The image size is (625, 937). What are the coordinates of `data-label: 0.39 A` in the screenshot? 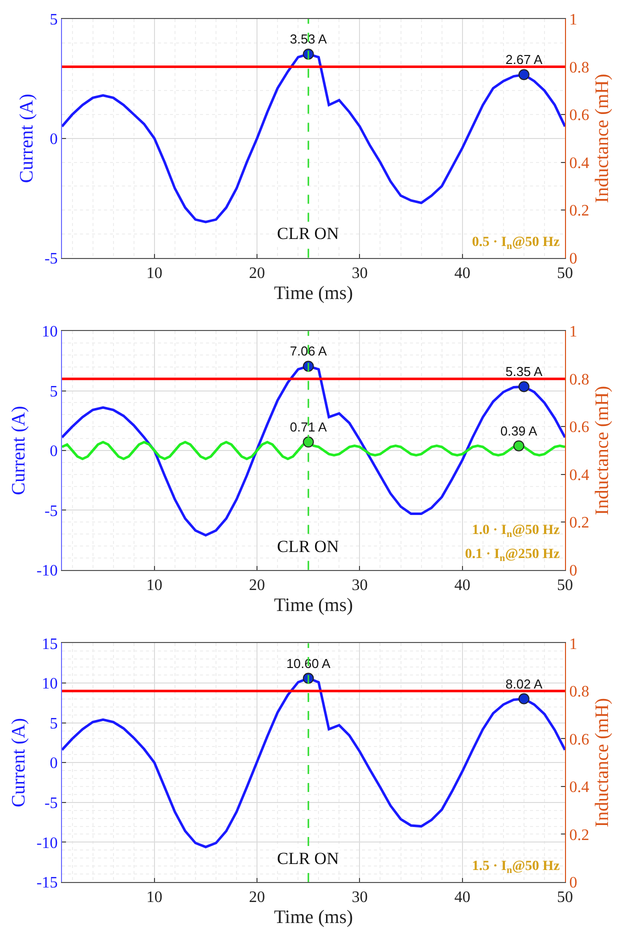 It's located at (519, 430).